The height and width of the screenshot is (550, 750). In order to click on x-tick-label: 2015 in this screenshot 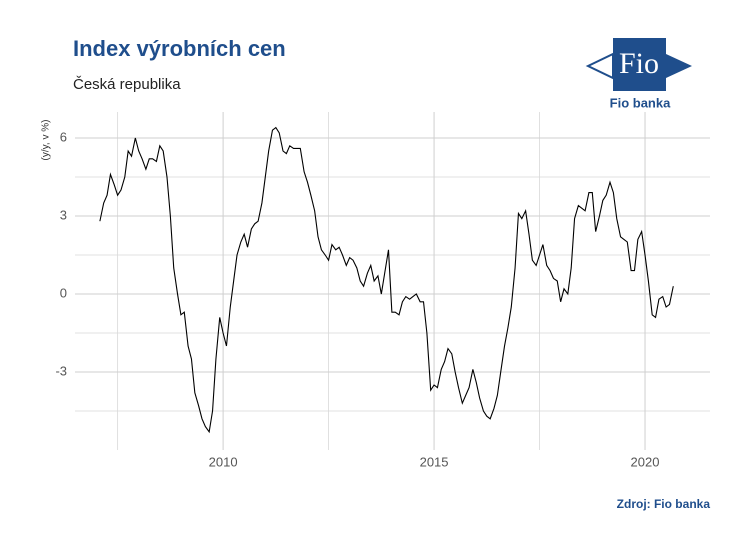, I will do `click(434, 461)`.